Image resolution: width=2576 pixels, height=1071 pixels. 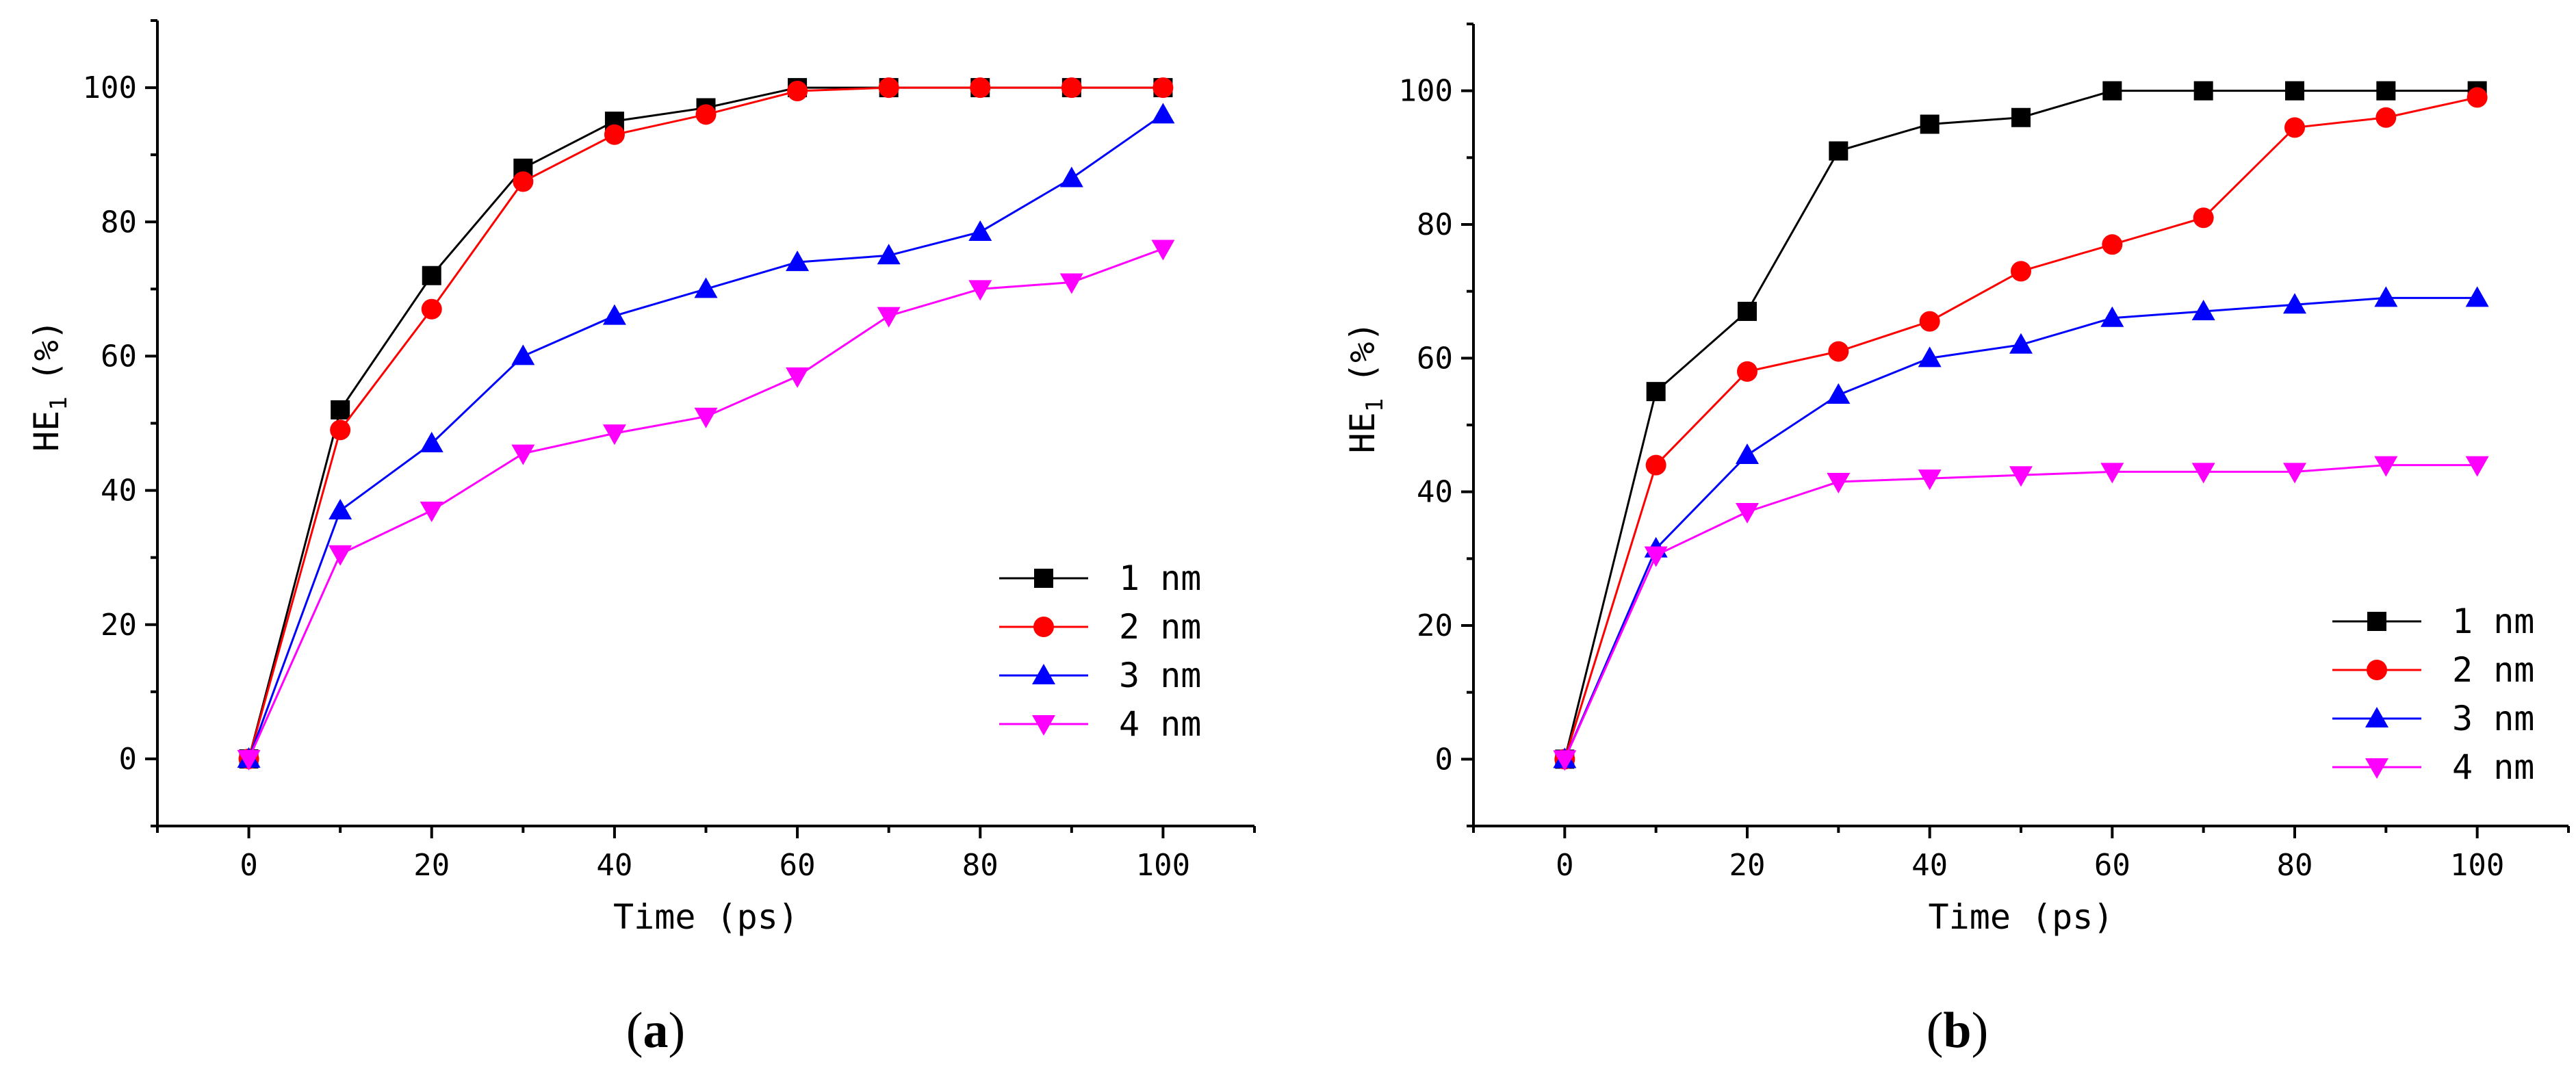 I want to click on legend-item: 2 nm, so click(x=1100, y=627).